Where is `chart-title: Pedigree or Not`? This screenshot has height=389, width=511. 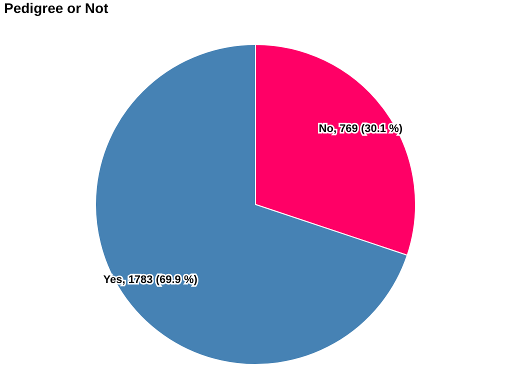 chart-title: Pedigree or Not is located at coordinates (56, 8).